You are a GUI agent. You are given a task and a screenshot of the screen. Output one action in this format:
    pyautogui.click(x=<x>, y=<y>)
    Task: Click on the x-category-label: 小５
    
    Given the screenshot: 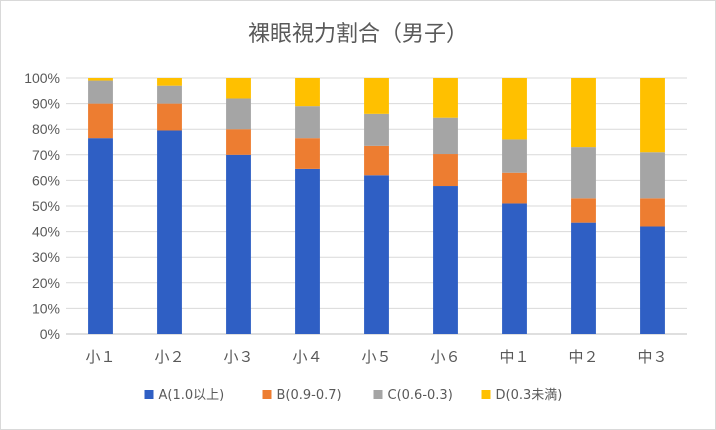 What is the action you would take?
    pyautogui.click(x=376, y=357)
    